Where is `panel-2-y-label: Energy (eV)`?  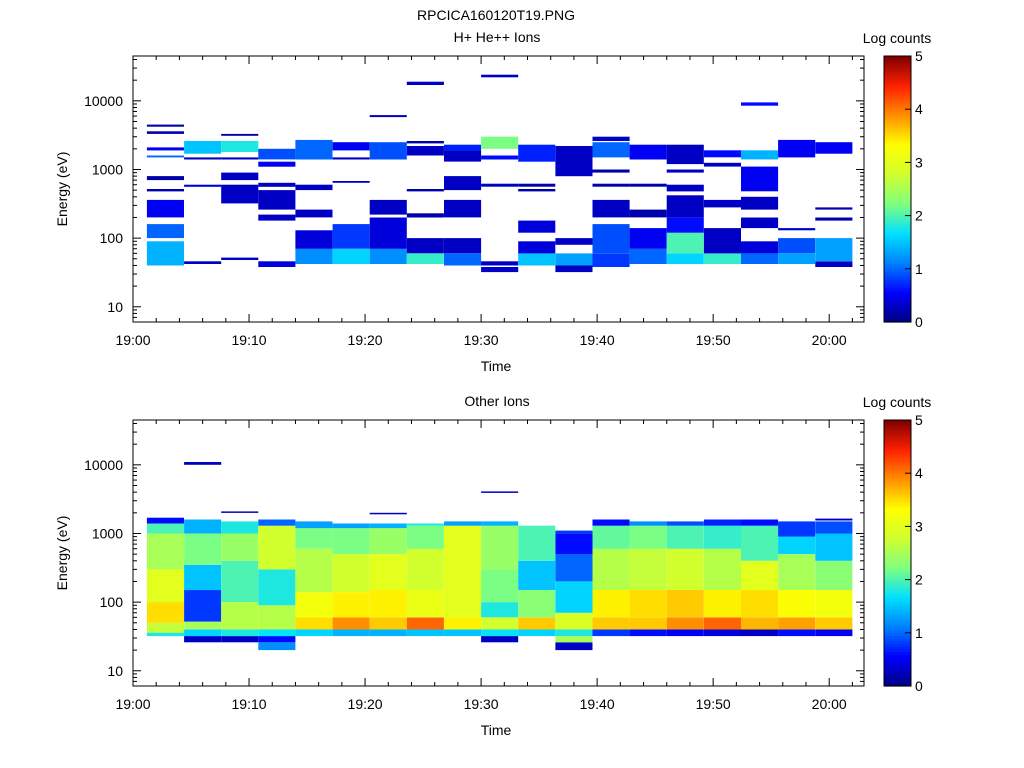 panel-2-y-label: Energy (eV) is located at coordinates (62, 553).